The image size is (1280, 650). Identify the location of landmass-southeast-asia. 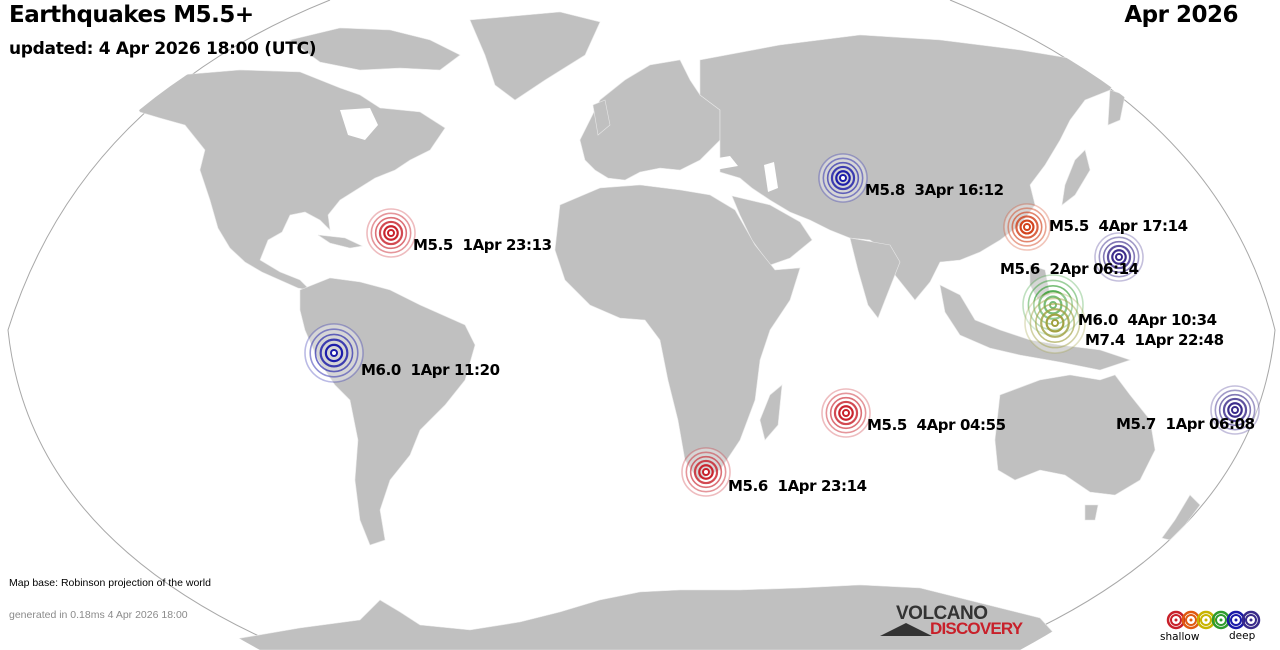
(1035, 327).